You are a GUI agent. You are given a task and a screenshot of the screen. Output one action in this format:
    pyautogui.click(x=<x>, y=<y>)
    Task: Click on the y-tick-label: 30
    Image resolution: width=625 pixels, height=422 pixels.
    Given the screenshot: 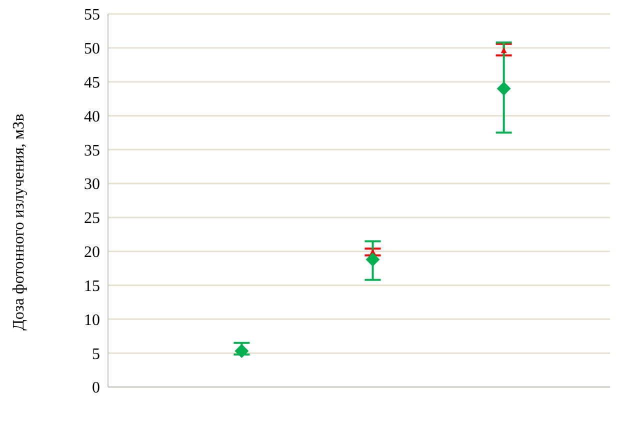 What is the action you would take?
    pyautogui.click(x=92, y=185)
    